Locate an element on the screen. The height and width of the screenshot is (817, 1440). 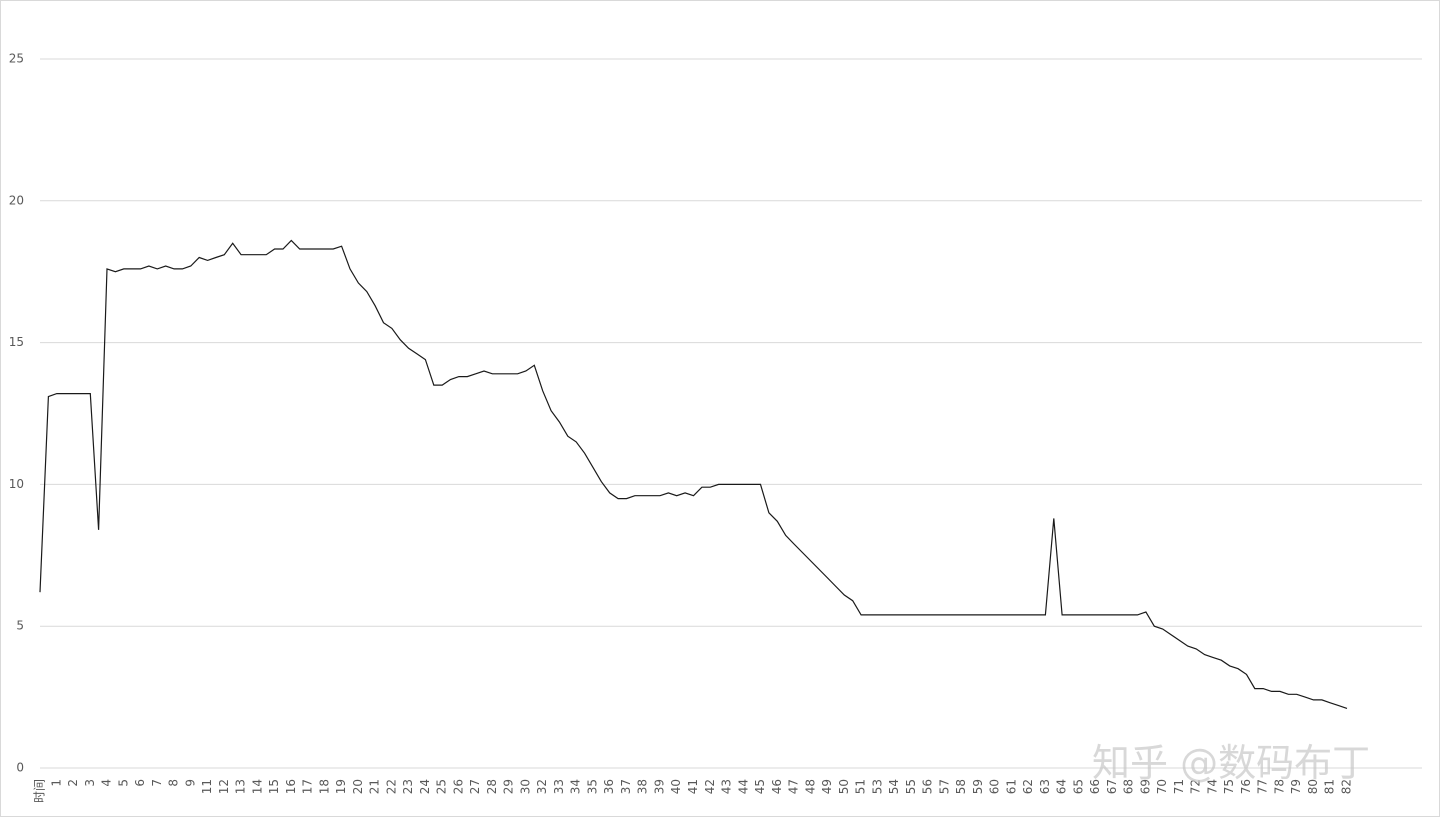
x-tick-label: 77 is located at coordinates (1263, 786).